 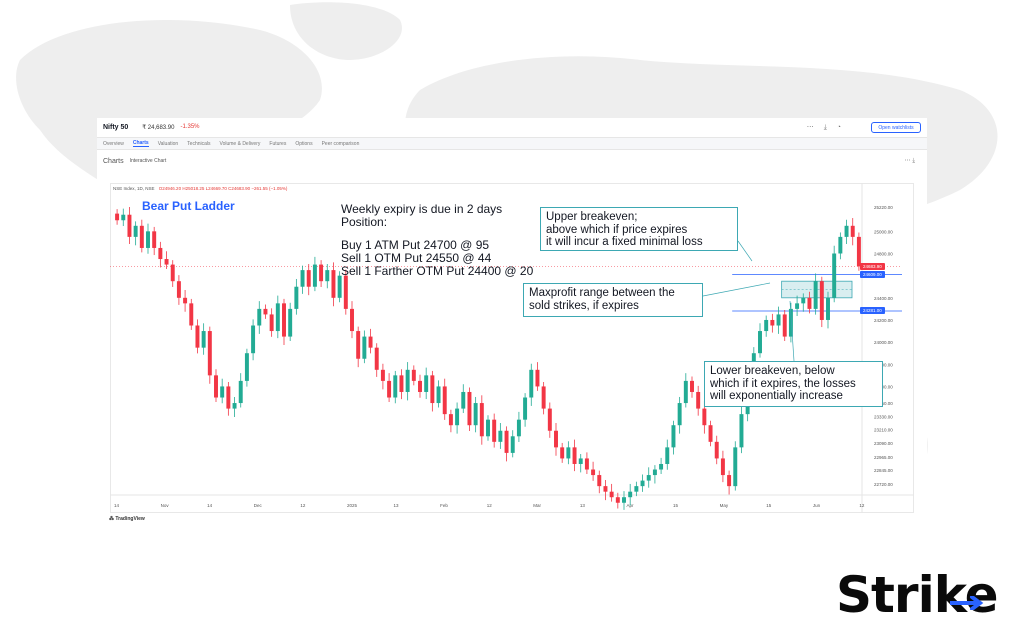 I want to click on callout-line: above which if price expires, so click(x=617, y=229).